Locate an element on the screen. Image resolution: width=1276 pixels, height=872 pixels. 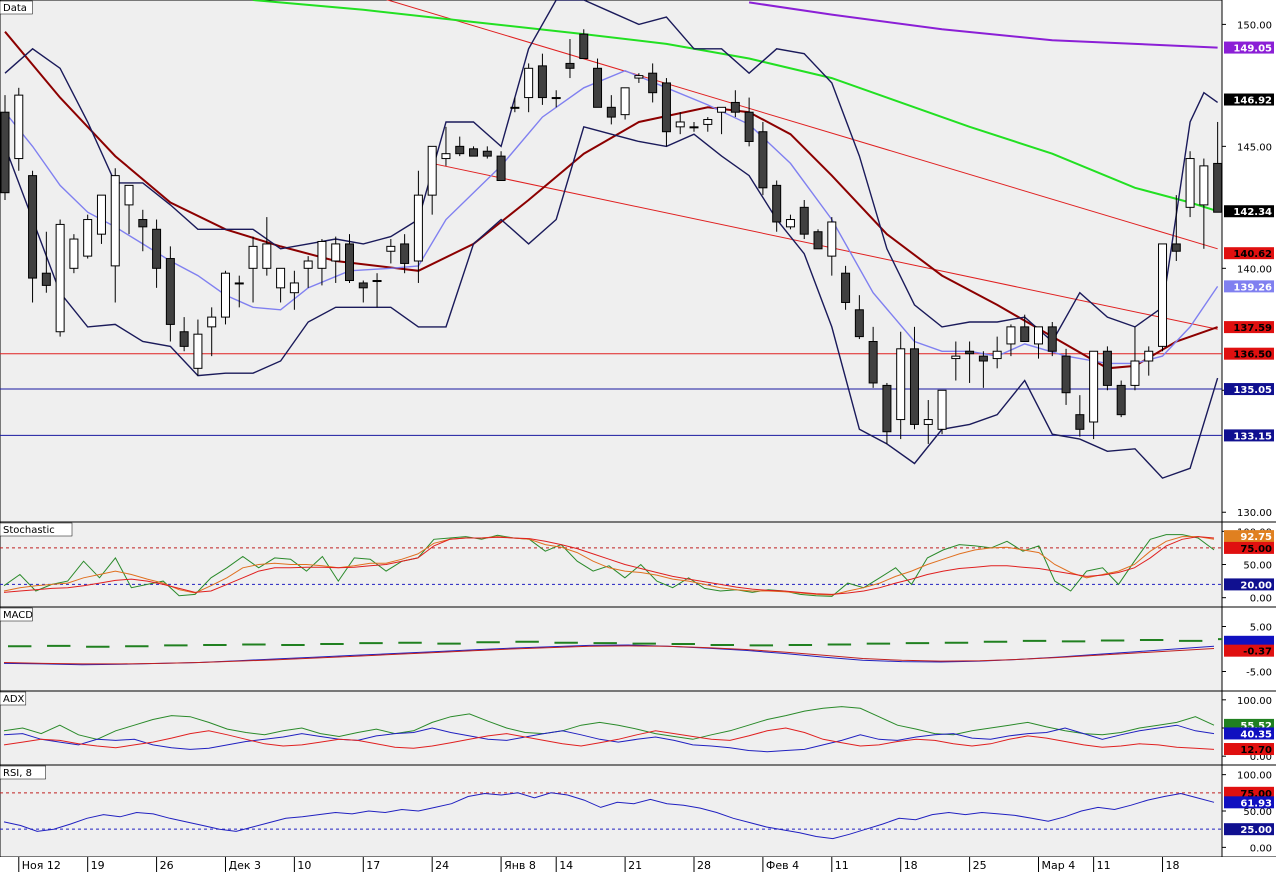
value-badge: 133.15 is located at coordinates (1249, 435).